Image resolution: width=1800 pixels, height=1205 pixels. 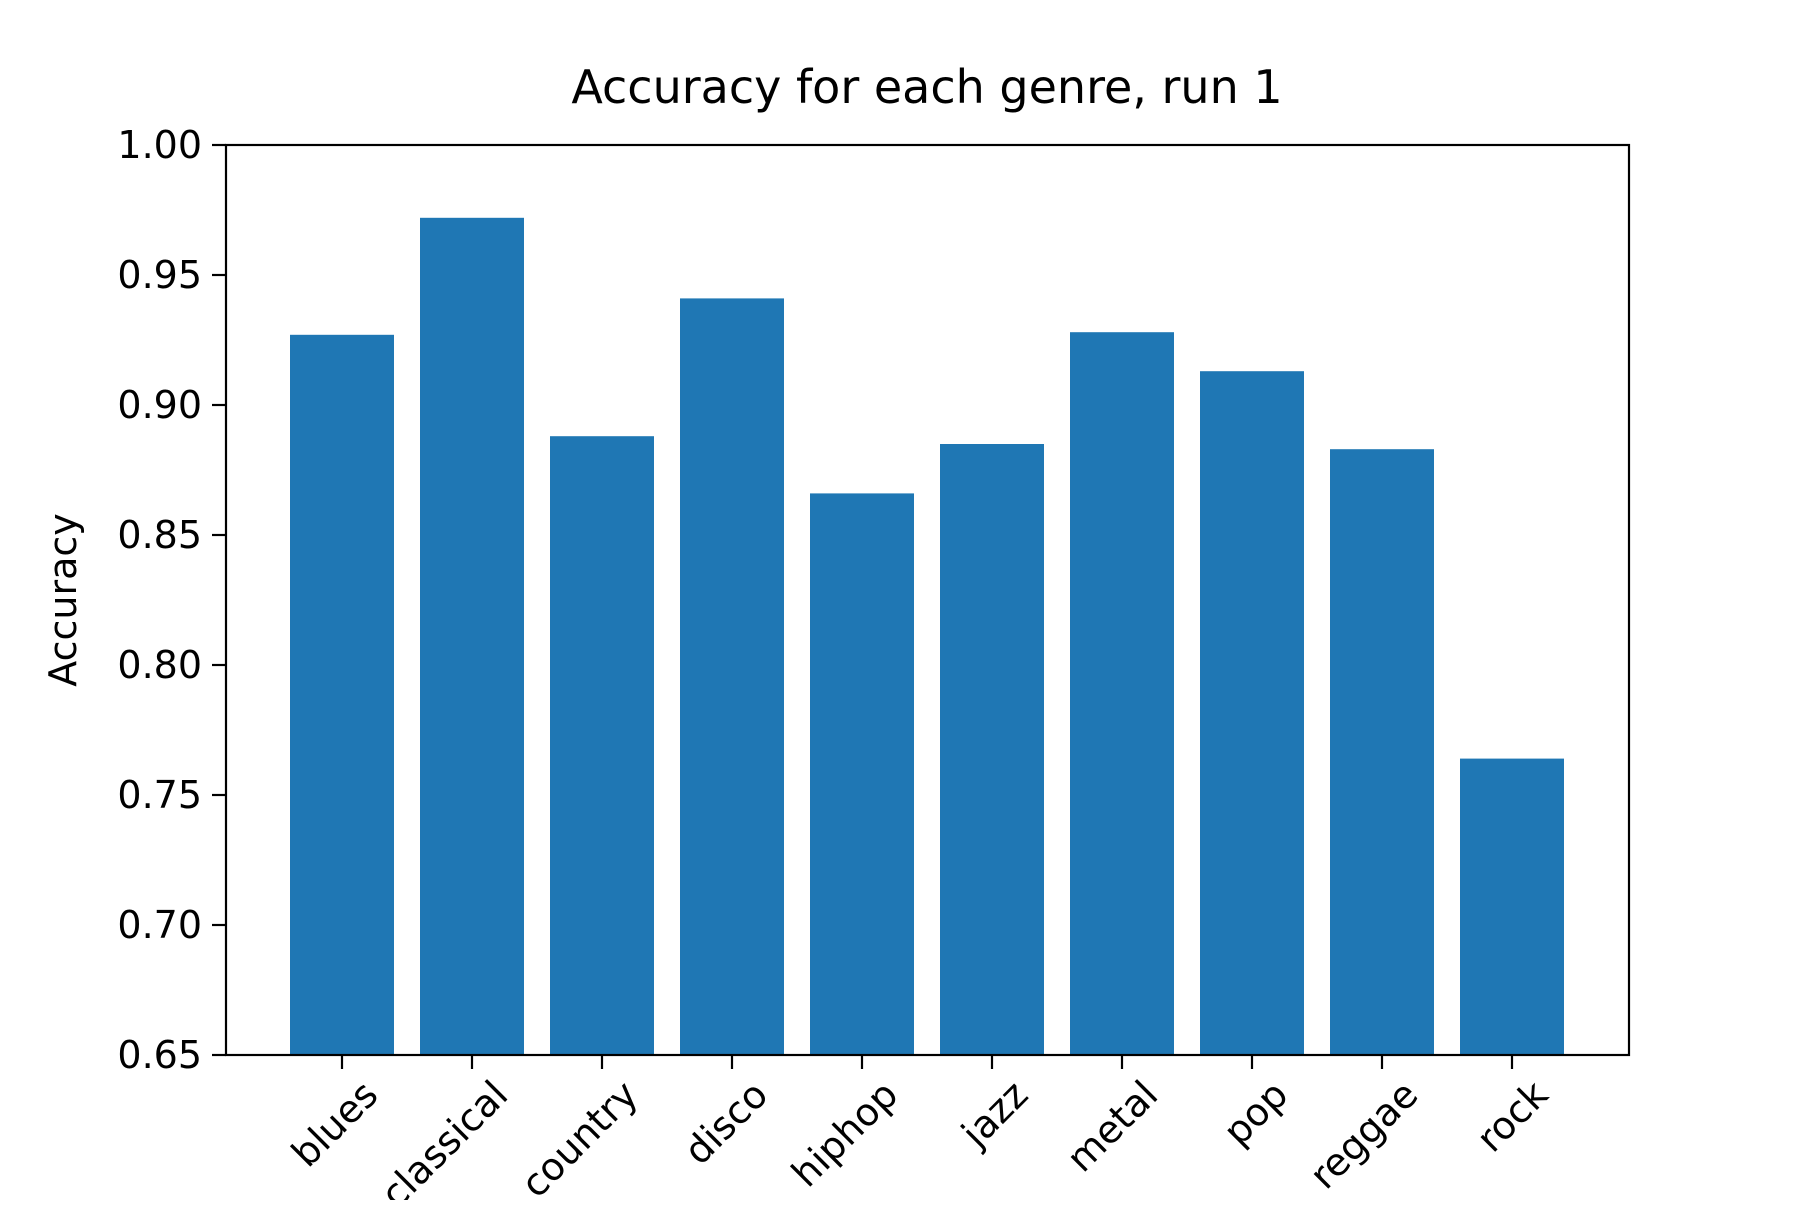 What do you see at coordinates (1252, 713) in the screenshot?
I see `bar-pop` at bounding box center [1252, 713].